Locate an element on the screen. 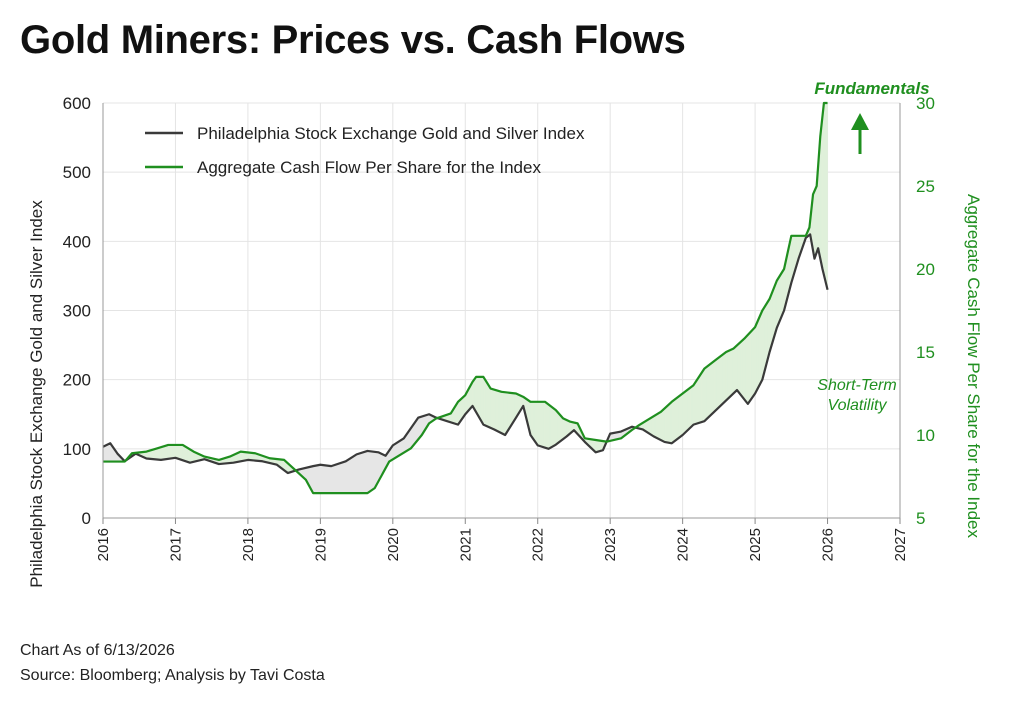  annotation-volatility-line2: Volatility is located at coordinates (858, 405).